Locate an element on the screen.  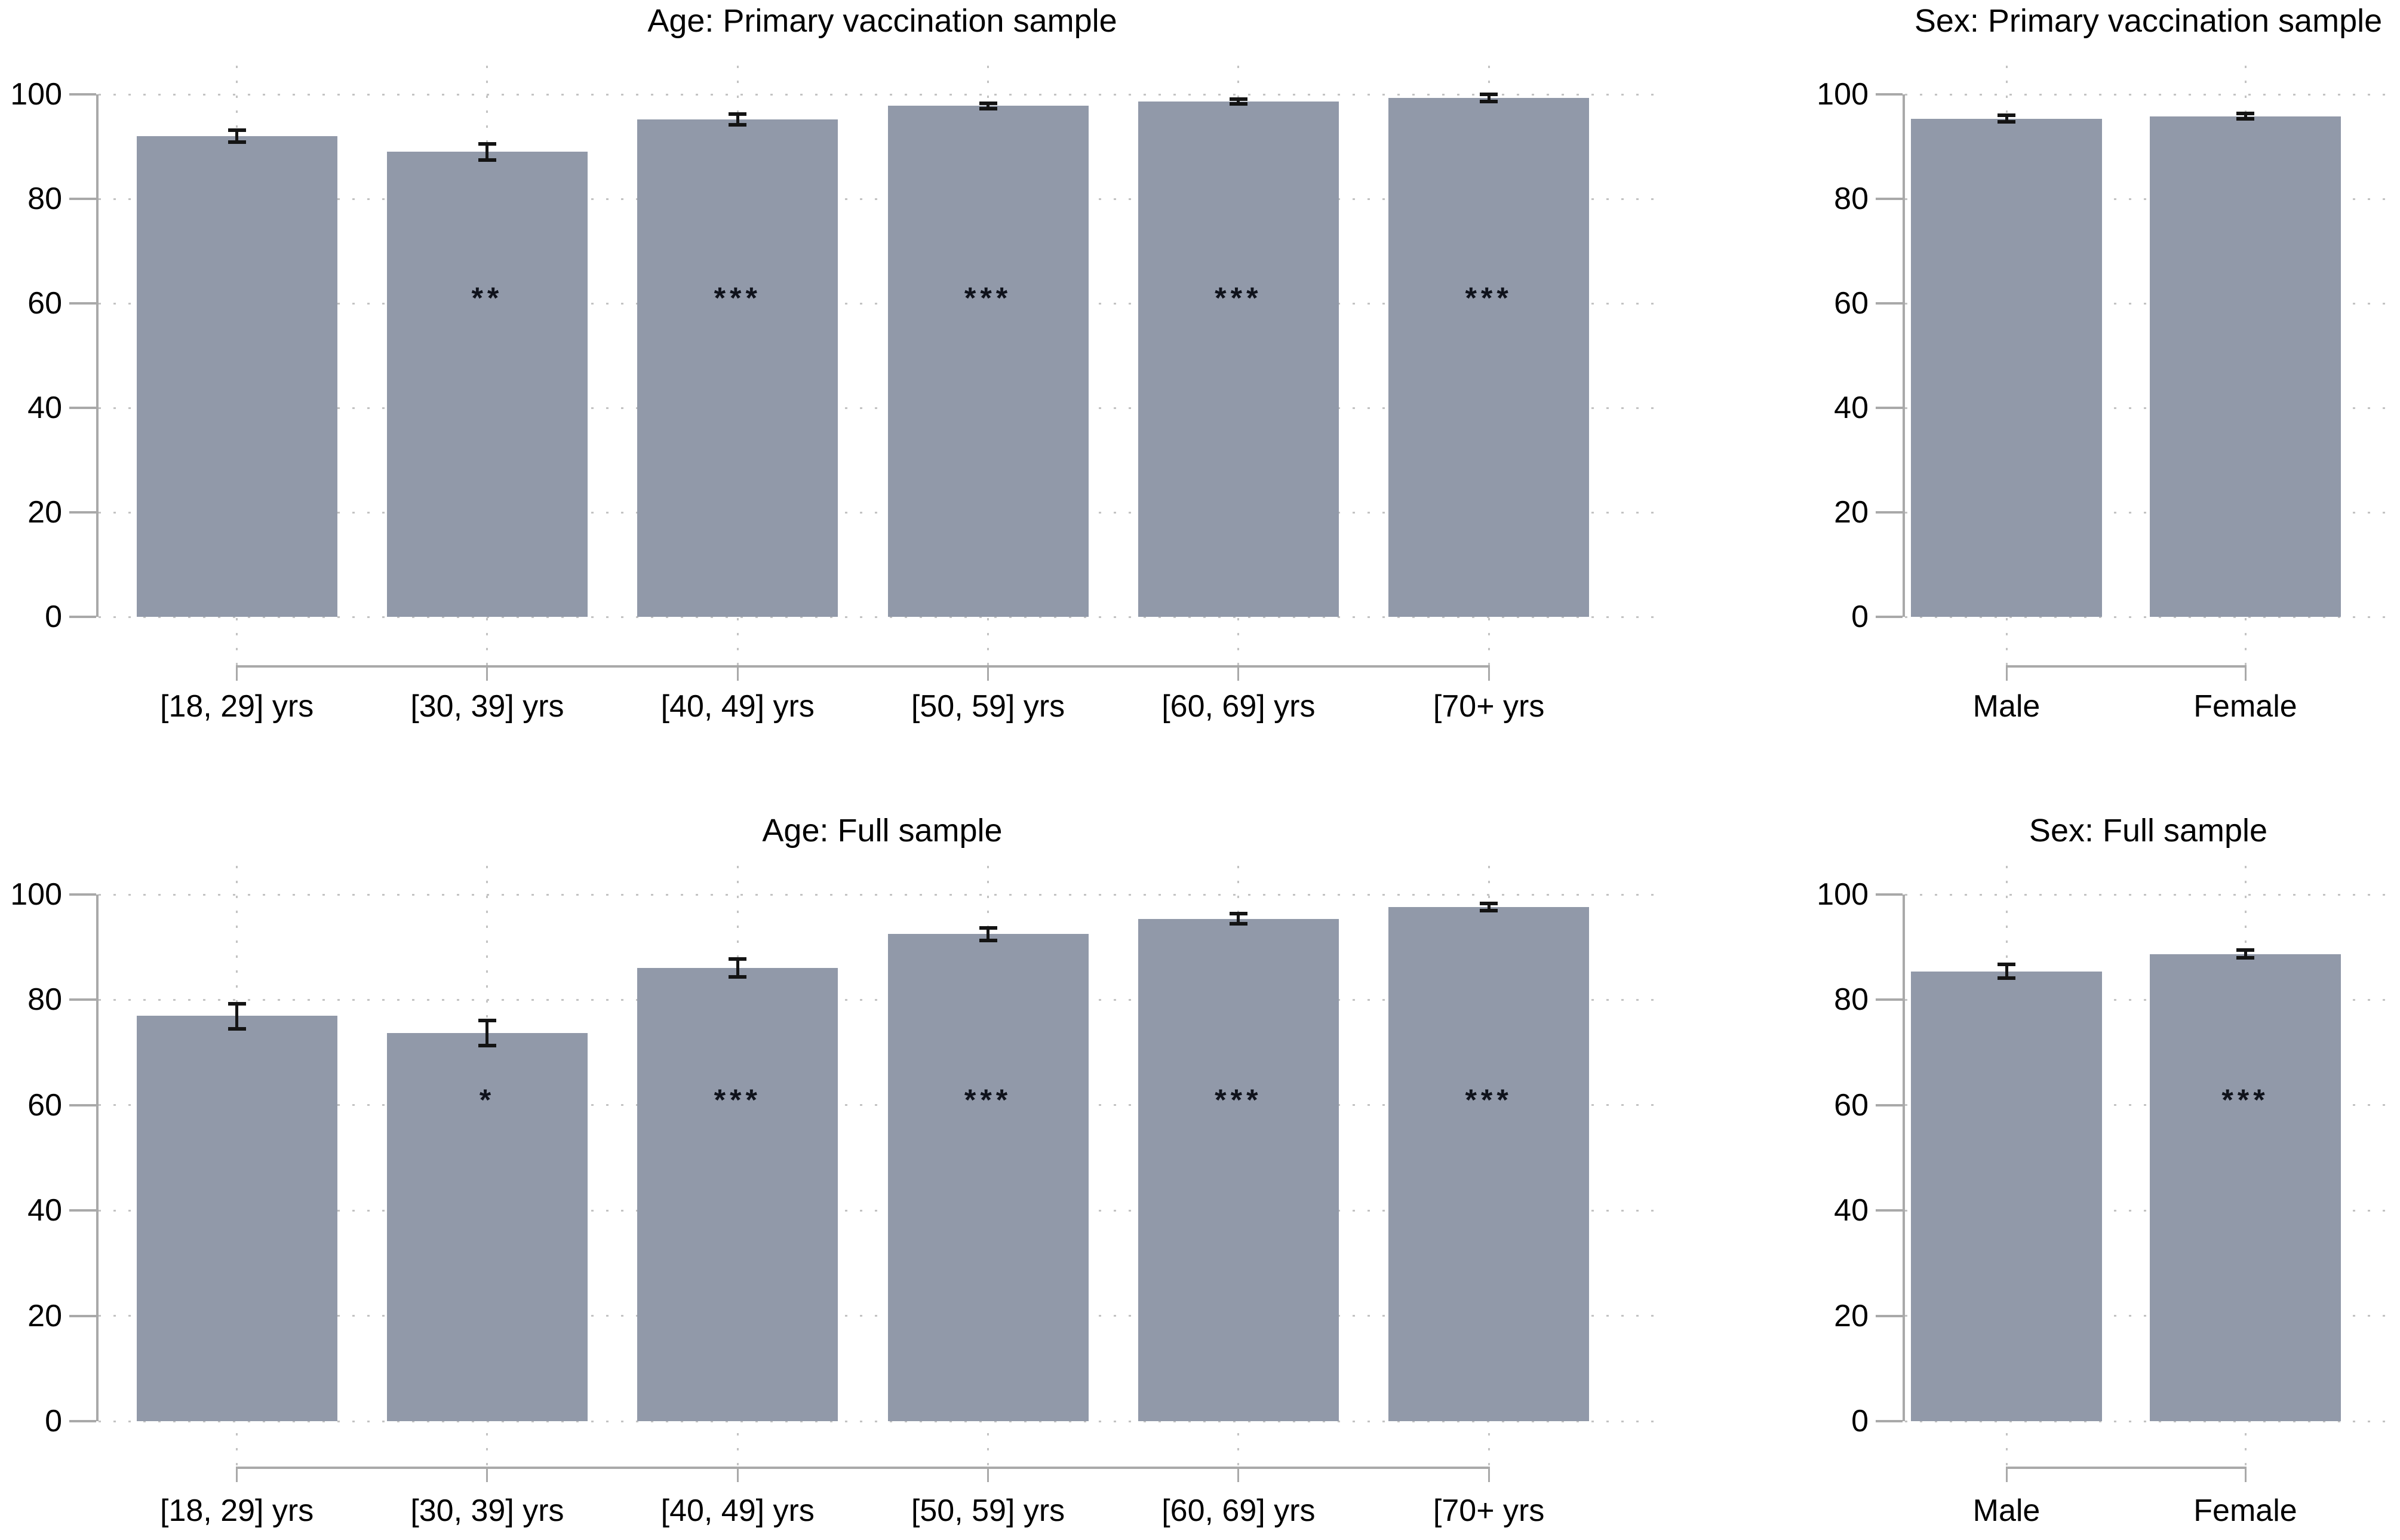
x-axis-category-label: [50, 59] yrs is located at coordinates (988, 706).